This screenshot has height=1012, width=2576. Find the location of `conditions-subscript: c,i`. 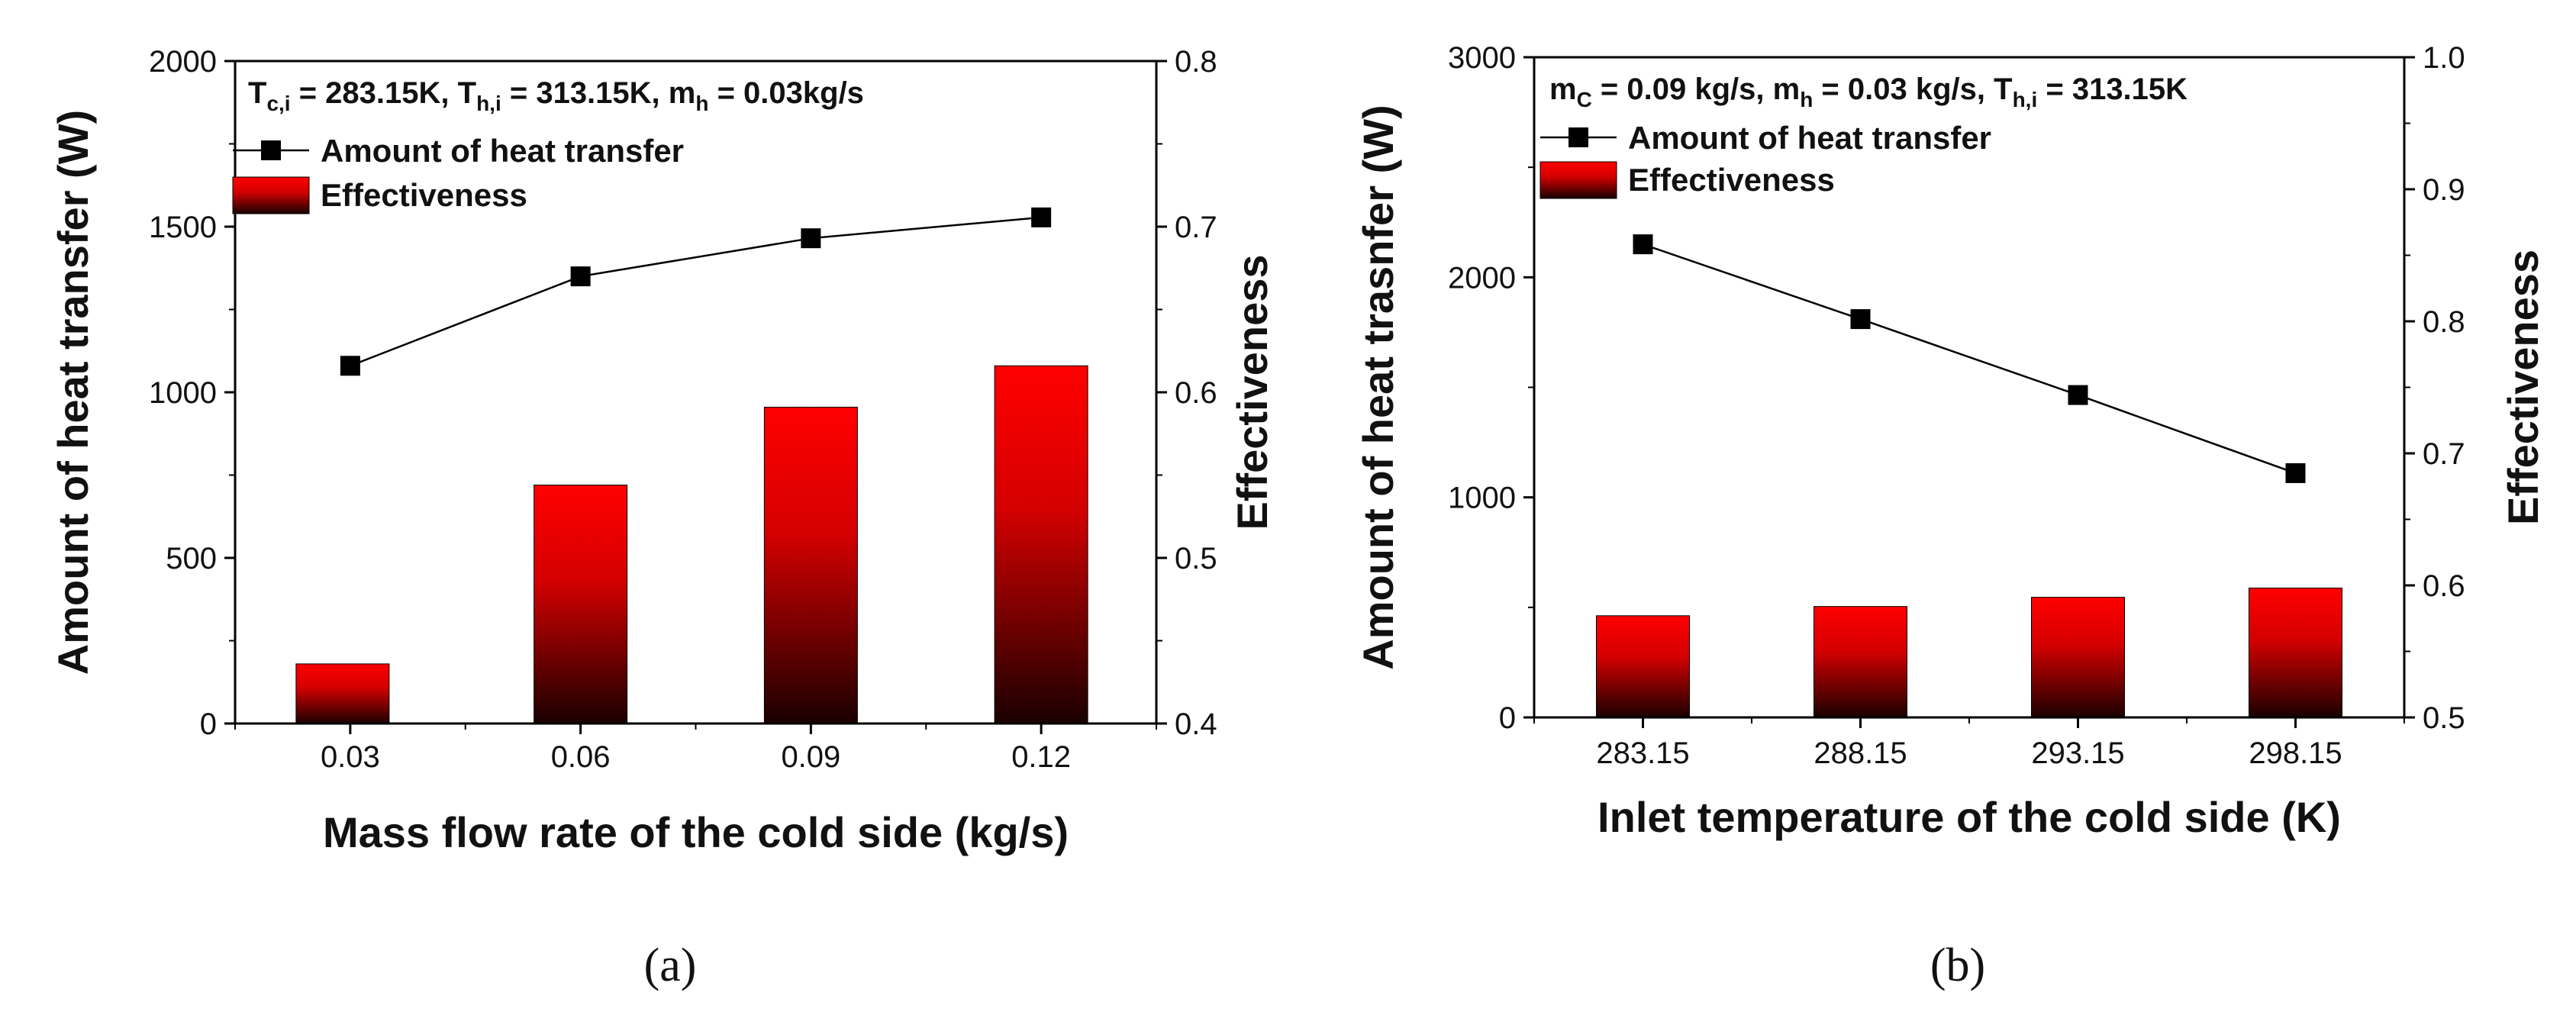

conditions-subscript: c,i is located at coordinates (278, 103).